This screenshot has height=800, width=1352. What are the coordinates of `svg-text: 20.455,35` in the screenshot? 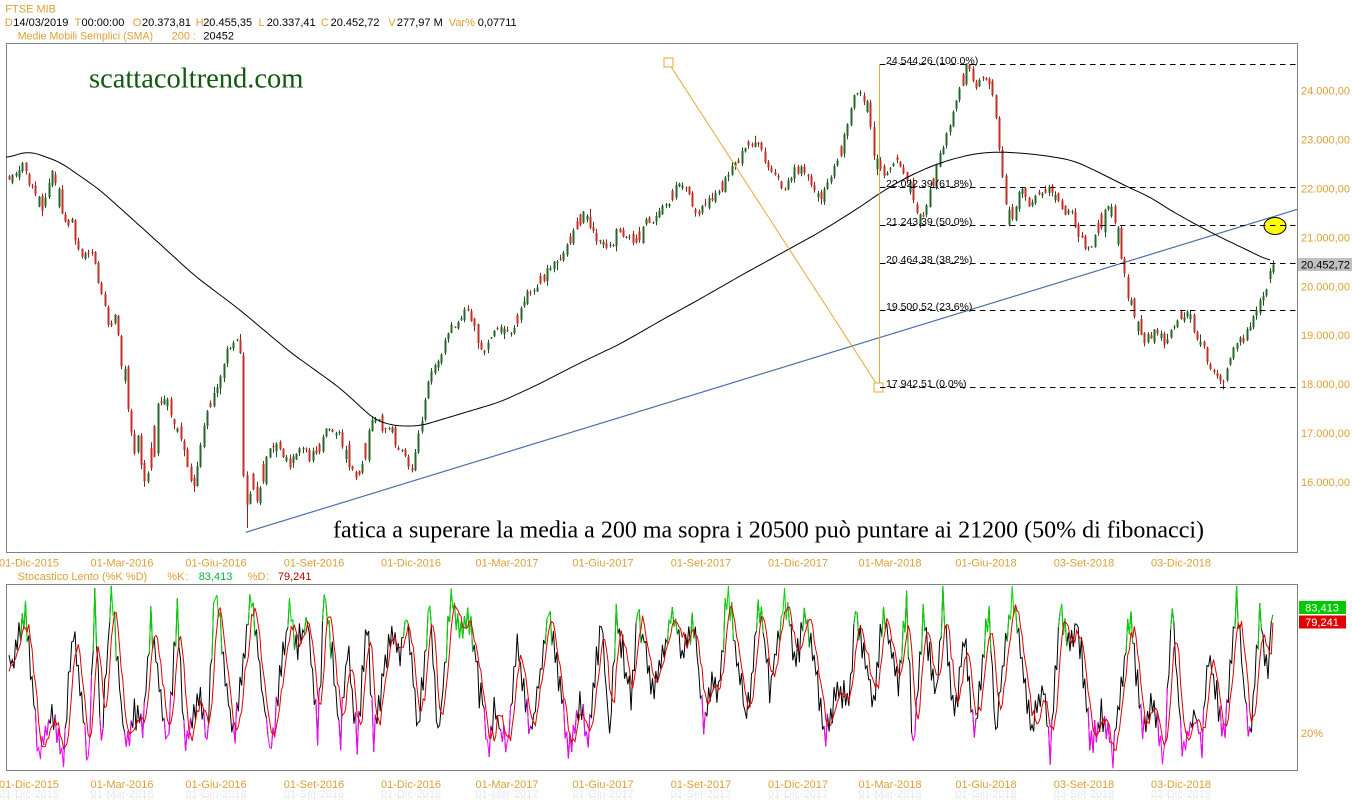 It's located at (227, 23).